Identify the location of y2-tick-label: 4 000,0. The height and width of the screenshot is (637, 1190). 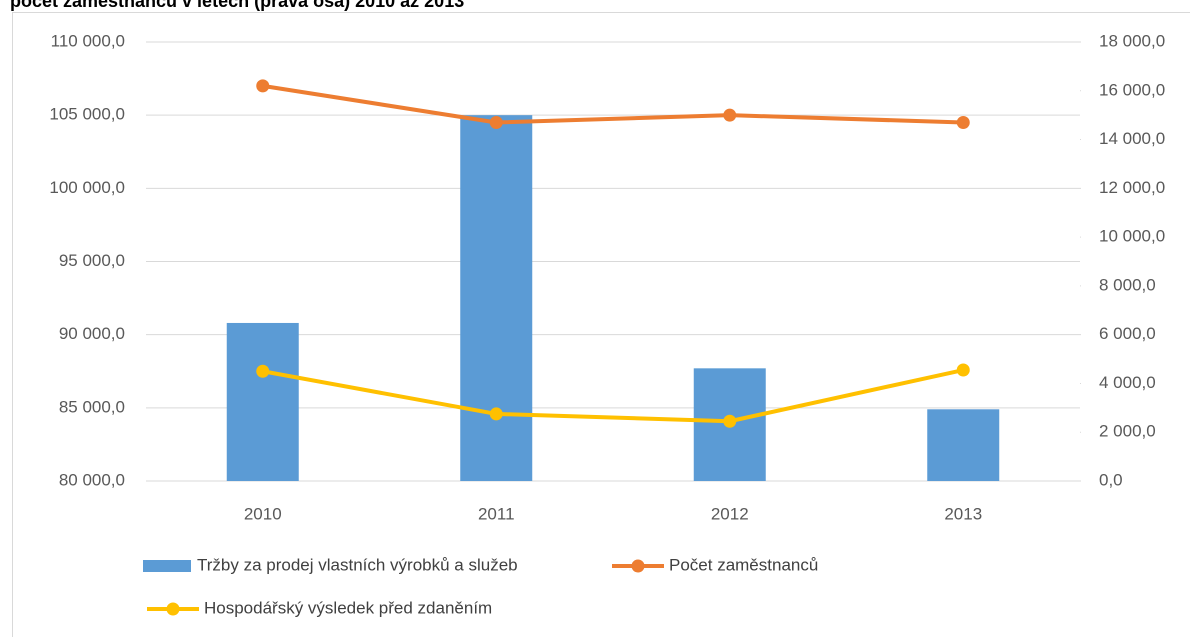
(1127, 382).